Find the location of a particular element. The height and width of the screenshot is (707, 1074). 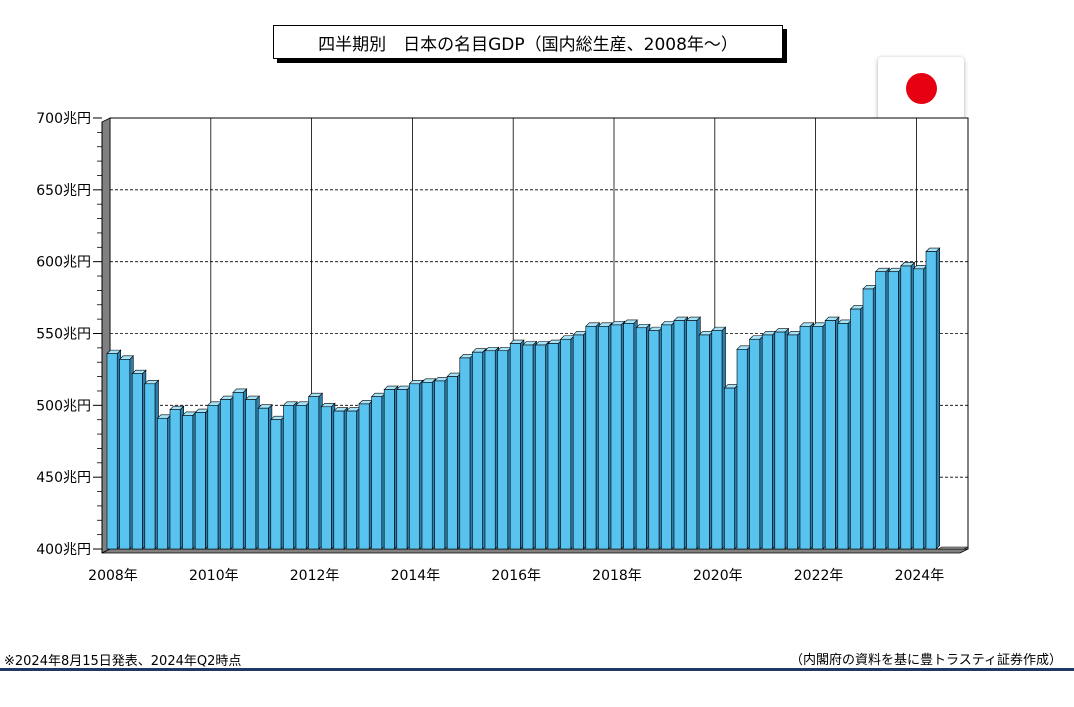

bar-2024Q2 is located at coordinates (933, 398).